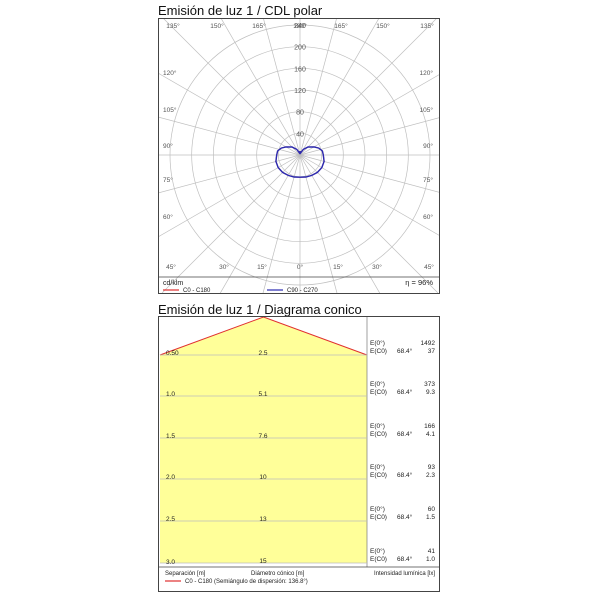  I want to click on separation-value: 1.5, so click(170, 436).